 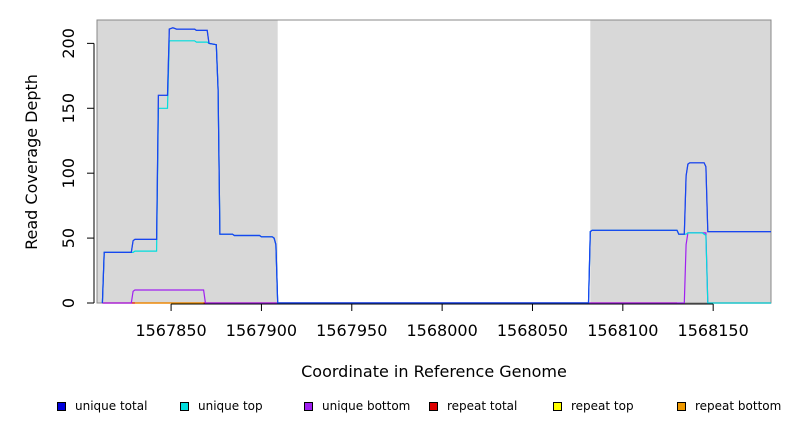 I want to click on legend-item-unique-top: unique top, so click(x=221, y=406).